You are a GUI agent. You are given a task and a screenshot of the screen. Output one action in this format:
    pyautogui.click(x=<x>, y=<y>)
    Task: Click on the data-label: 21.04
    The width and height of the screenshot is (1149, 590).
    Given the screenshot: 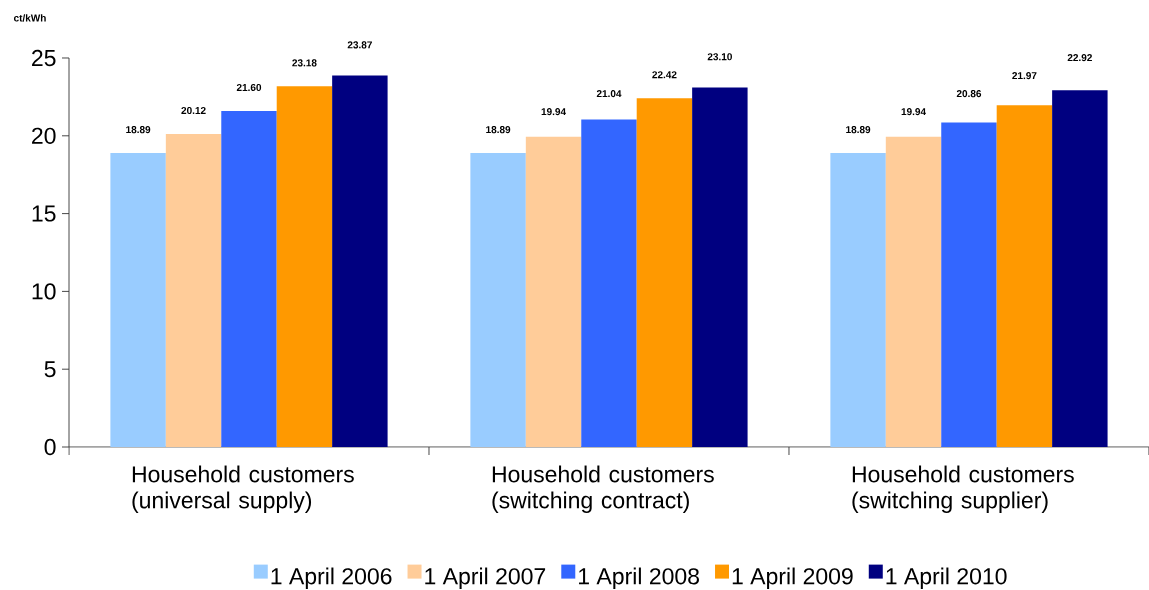 What is the action you would take?
    pyautogui.click(x=609, y=94)
    